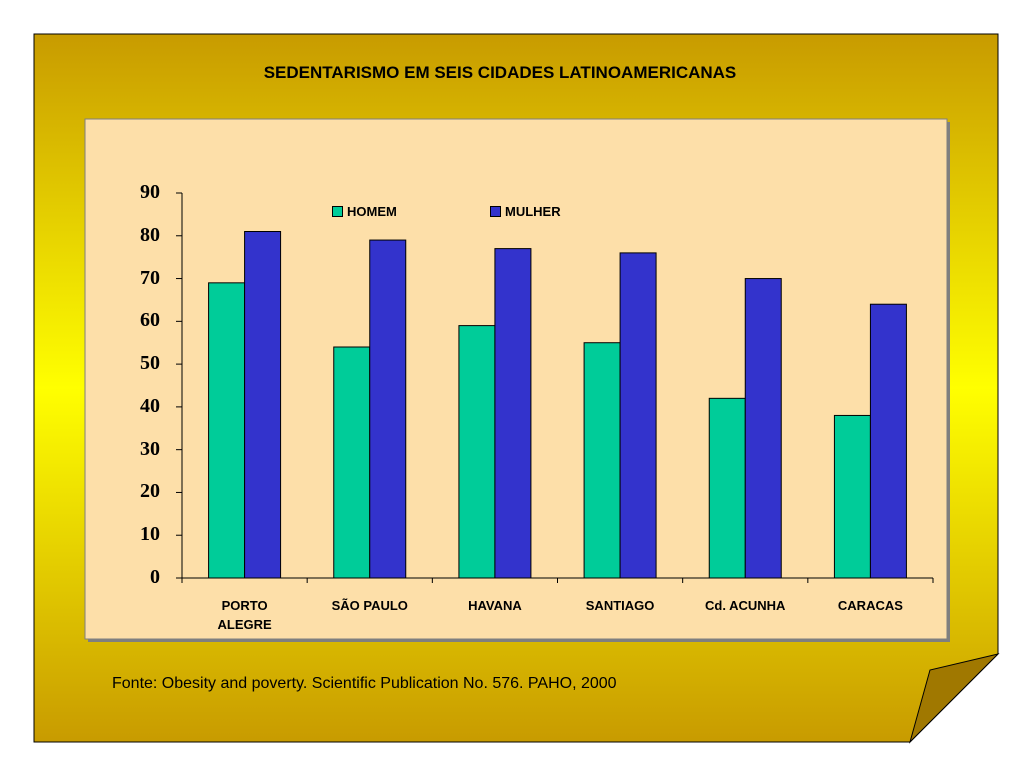 The width and height of the screenshot is (1024, 768). Describe the element at coordinates (954, 698) in the screenshot. I see `page-curl` at that location.